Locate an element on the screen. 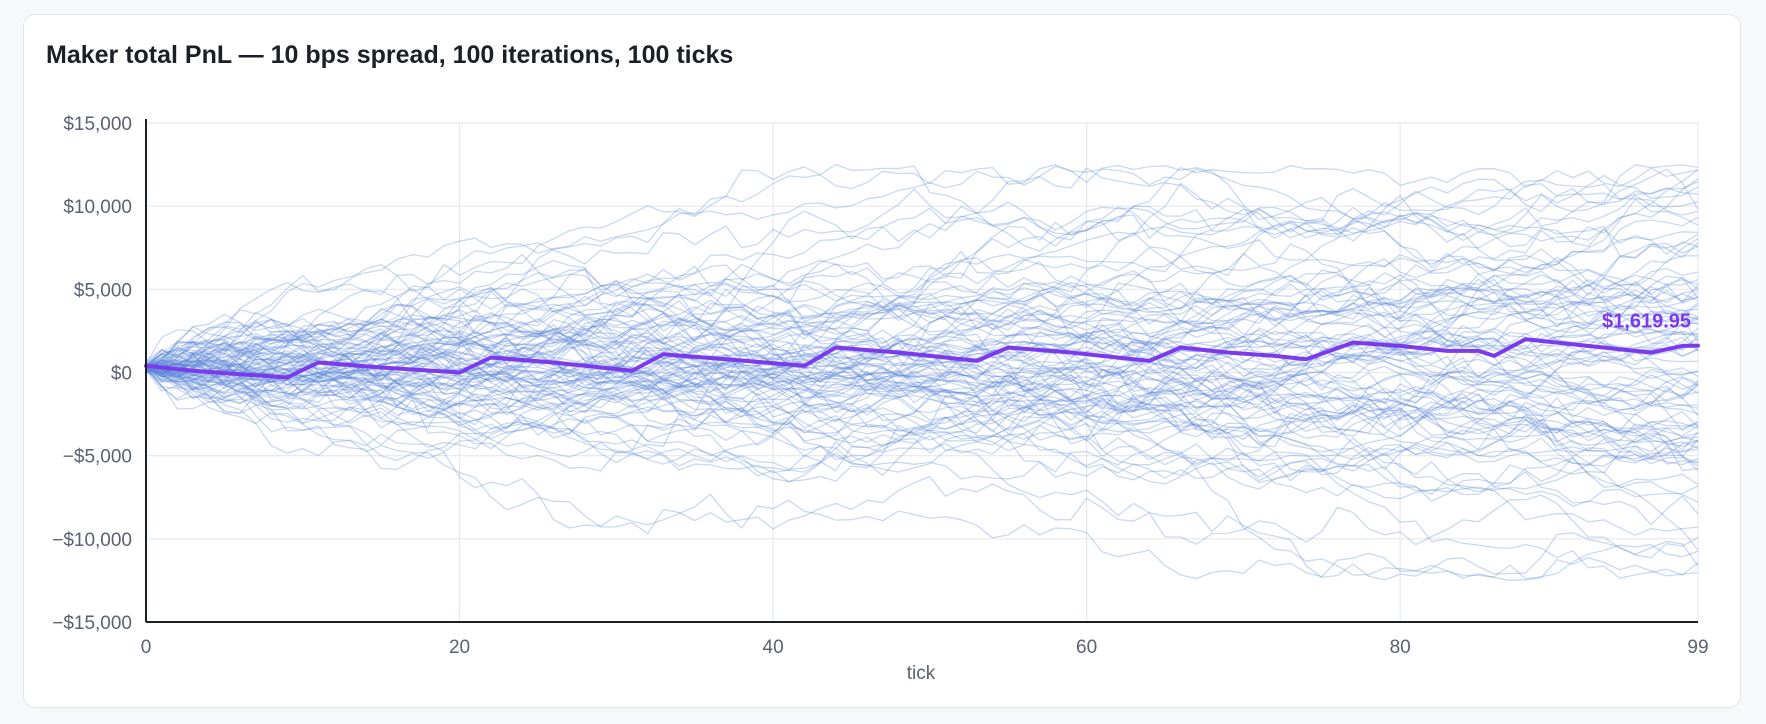  x-tick-label: 80 is located at coordinates (1400, 647).